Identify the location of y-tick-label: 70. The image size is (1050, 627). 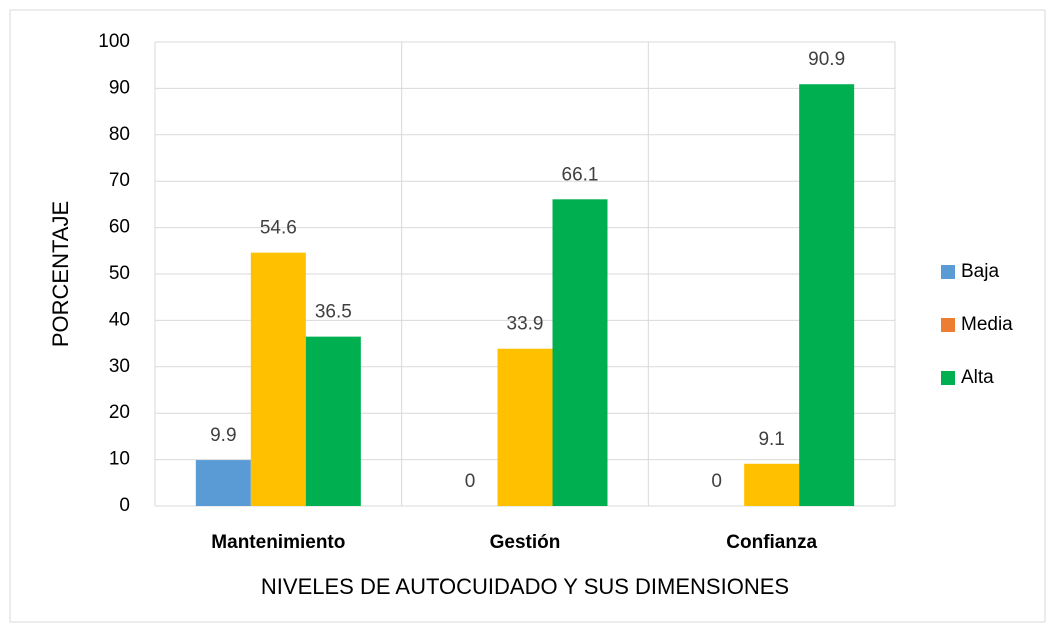
(119, 180).